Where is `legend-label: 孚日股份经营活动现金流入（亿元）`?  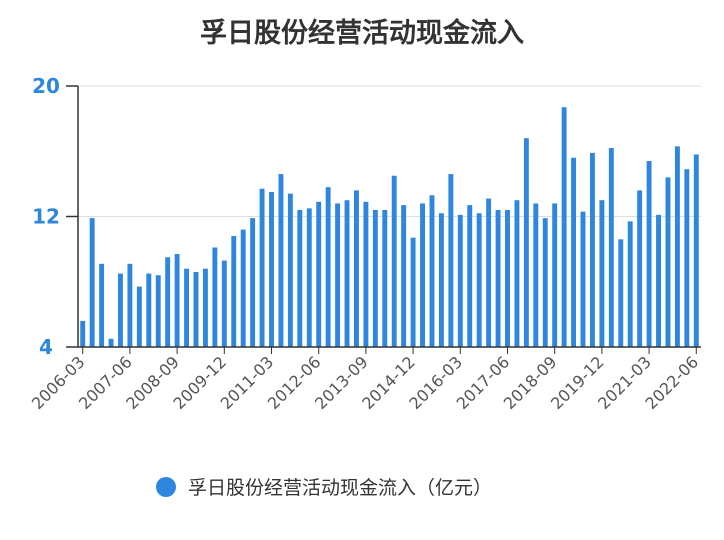 legend-label: 孚日股份经营活动现金流入（亿元） is located at coordinates (340, 488).